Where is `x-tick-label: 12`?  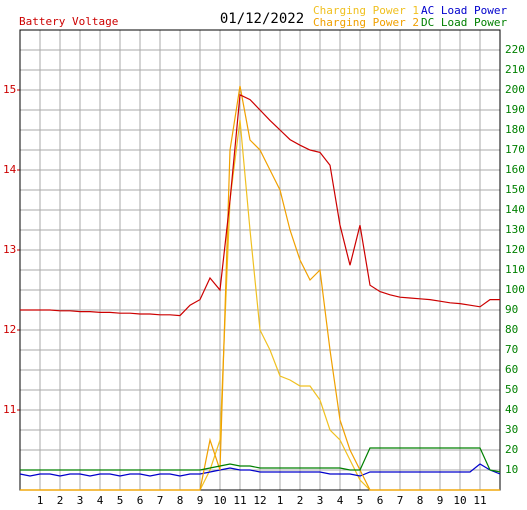 x-tick-label: 12 is located at coordinates (259, 500).